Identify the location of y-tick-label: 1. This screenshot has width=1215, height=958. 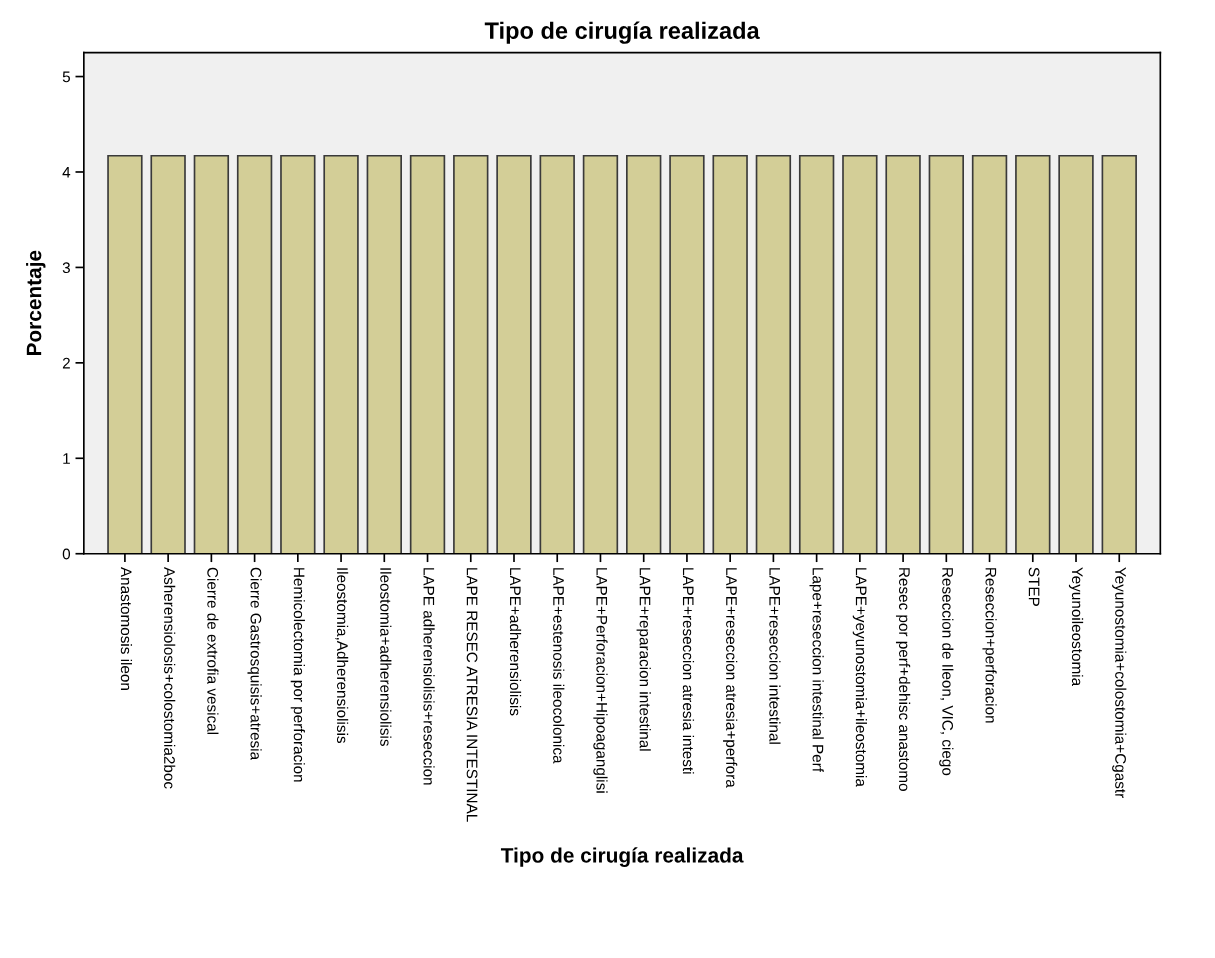
(66, 458).